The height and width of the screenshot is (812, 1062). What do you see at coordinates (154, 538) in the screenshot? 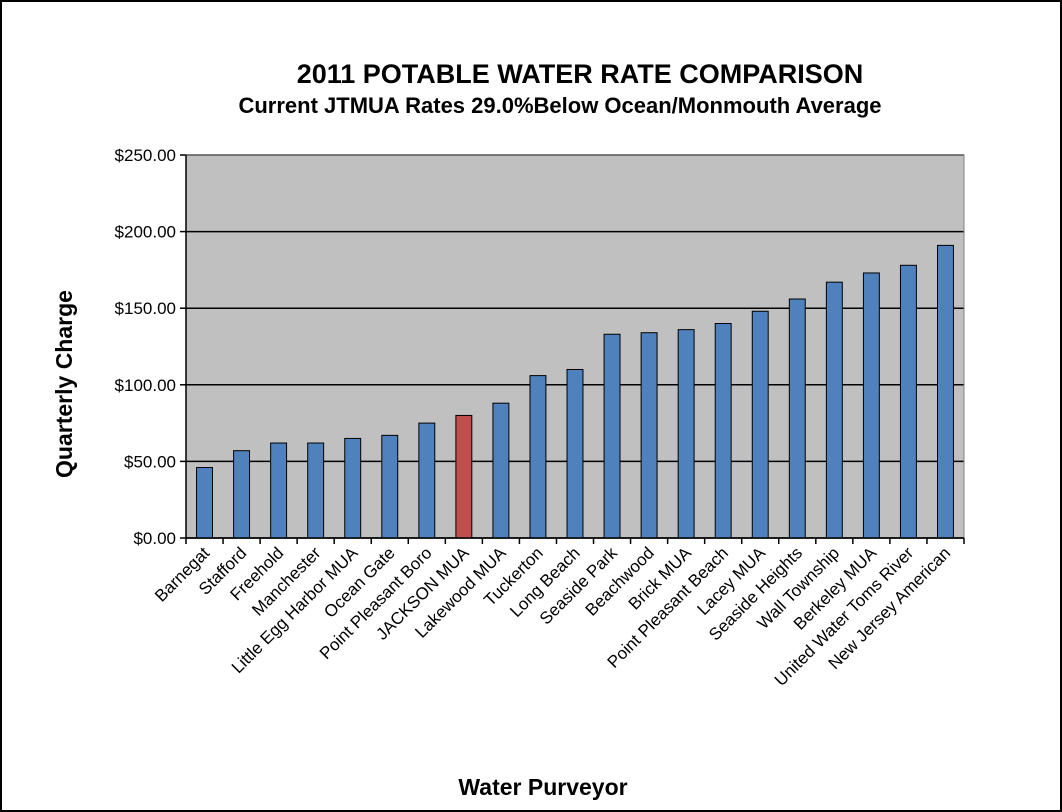
I see `y-tick-label: $0.00` at bounding box center [154, 538].